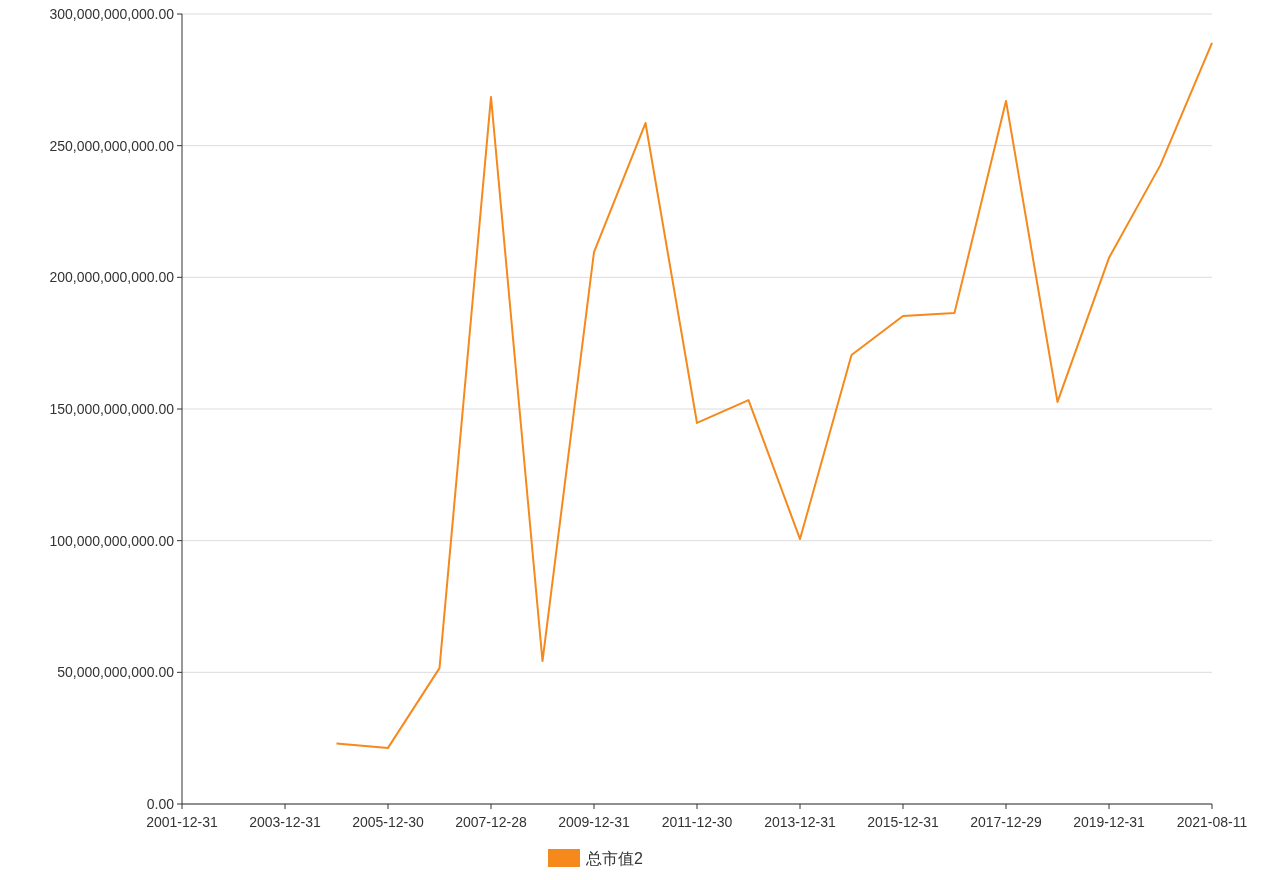  What do you see at coordinates (594, 822) in the screenshot?
I see `x-tick-label: 2009-12-31` at bounding box center [594, 822].